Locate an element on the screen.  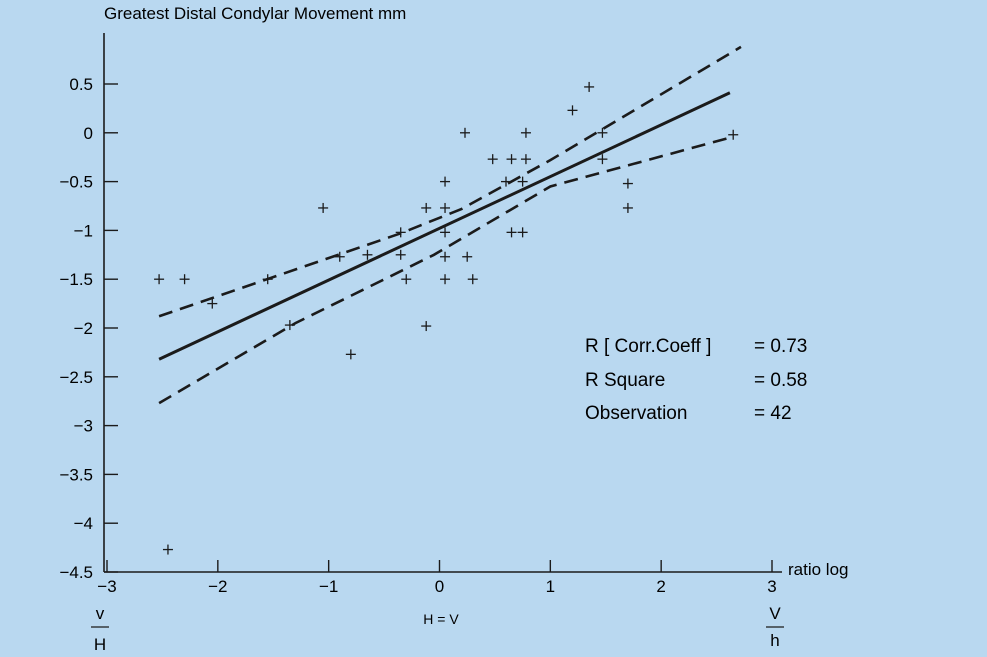
y-tick-label: −2 is located at coordinates (83, 328).